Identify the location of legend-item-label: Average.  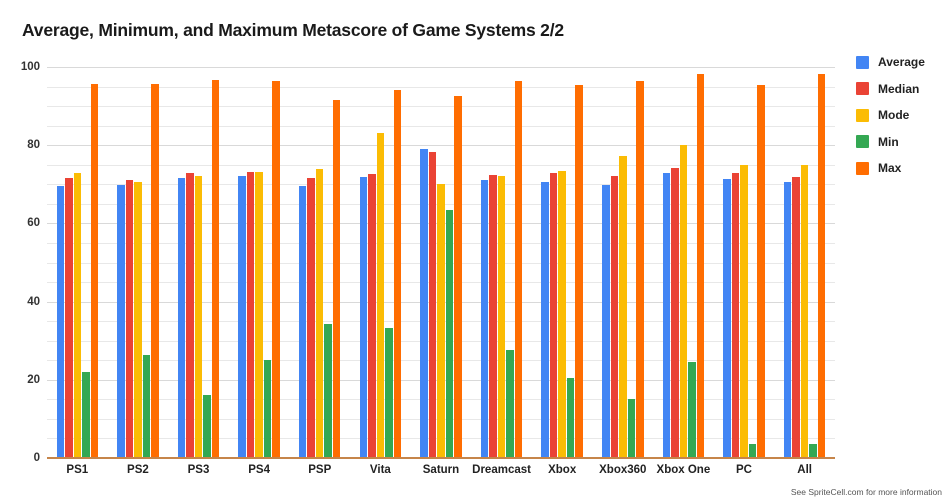
(901, 62).